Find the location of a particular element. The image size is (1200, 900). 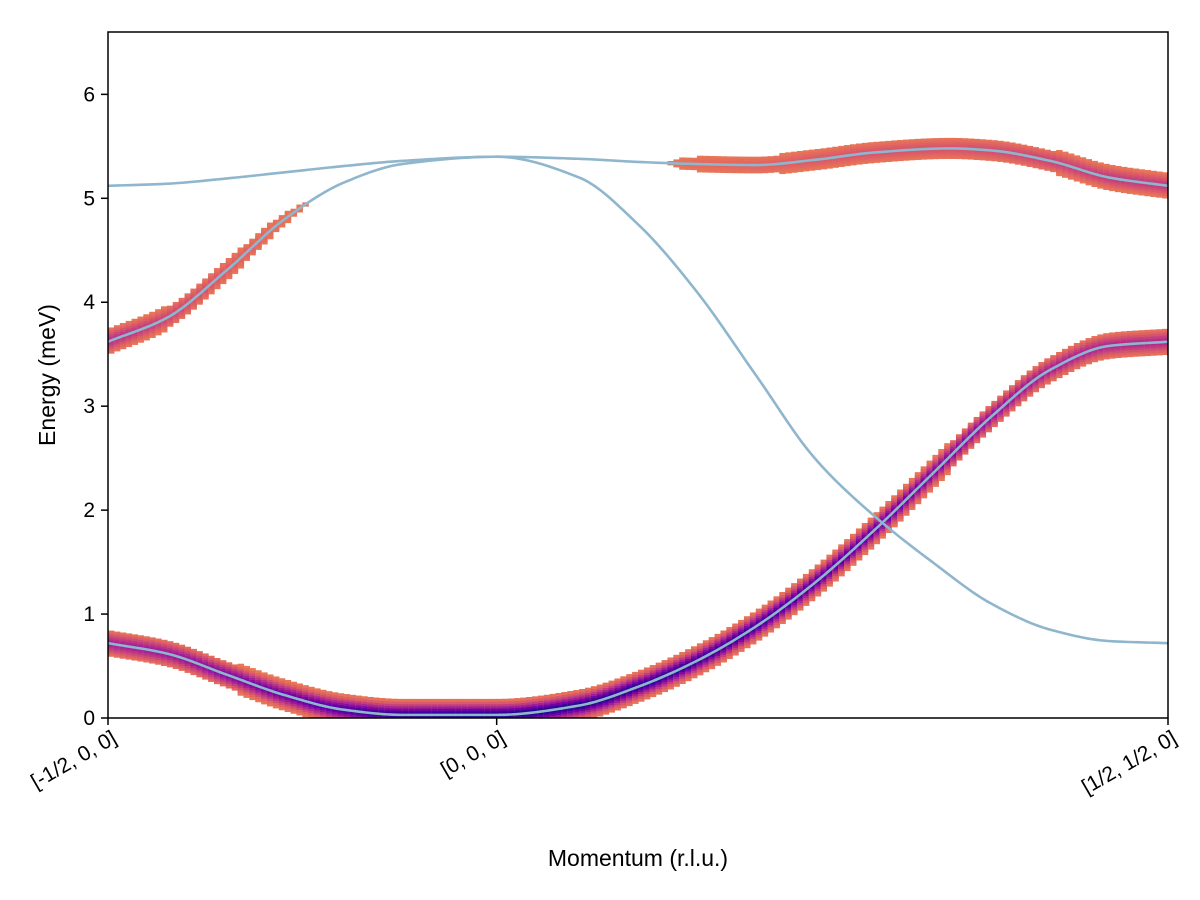

y-tick-label: 6 is located at coordinates (89, 94).